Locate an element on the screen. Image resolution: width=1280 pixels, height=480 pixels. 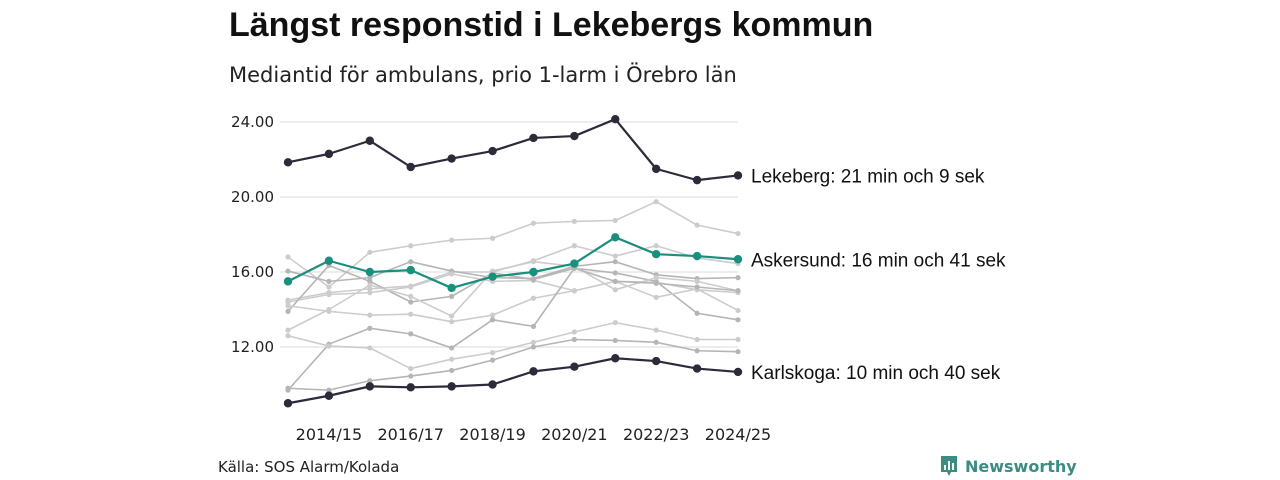
brand-name: Newsworthy is located at coordinates (1021, 466).